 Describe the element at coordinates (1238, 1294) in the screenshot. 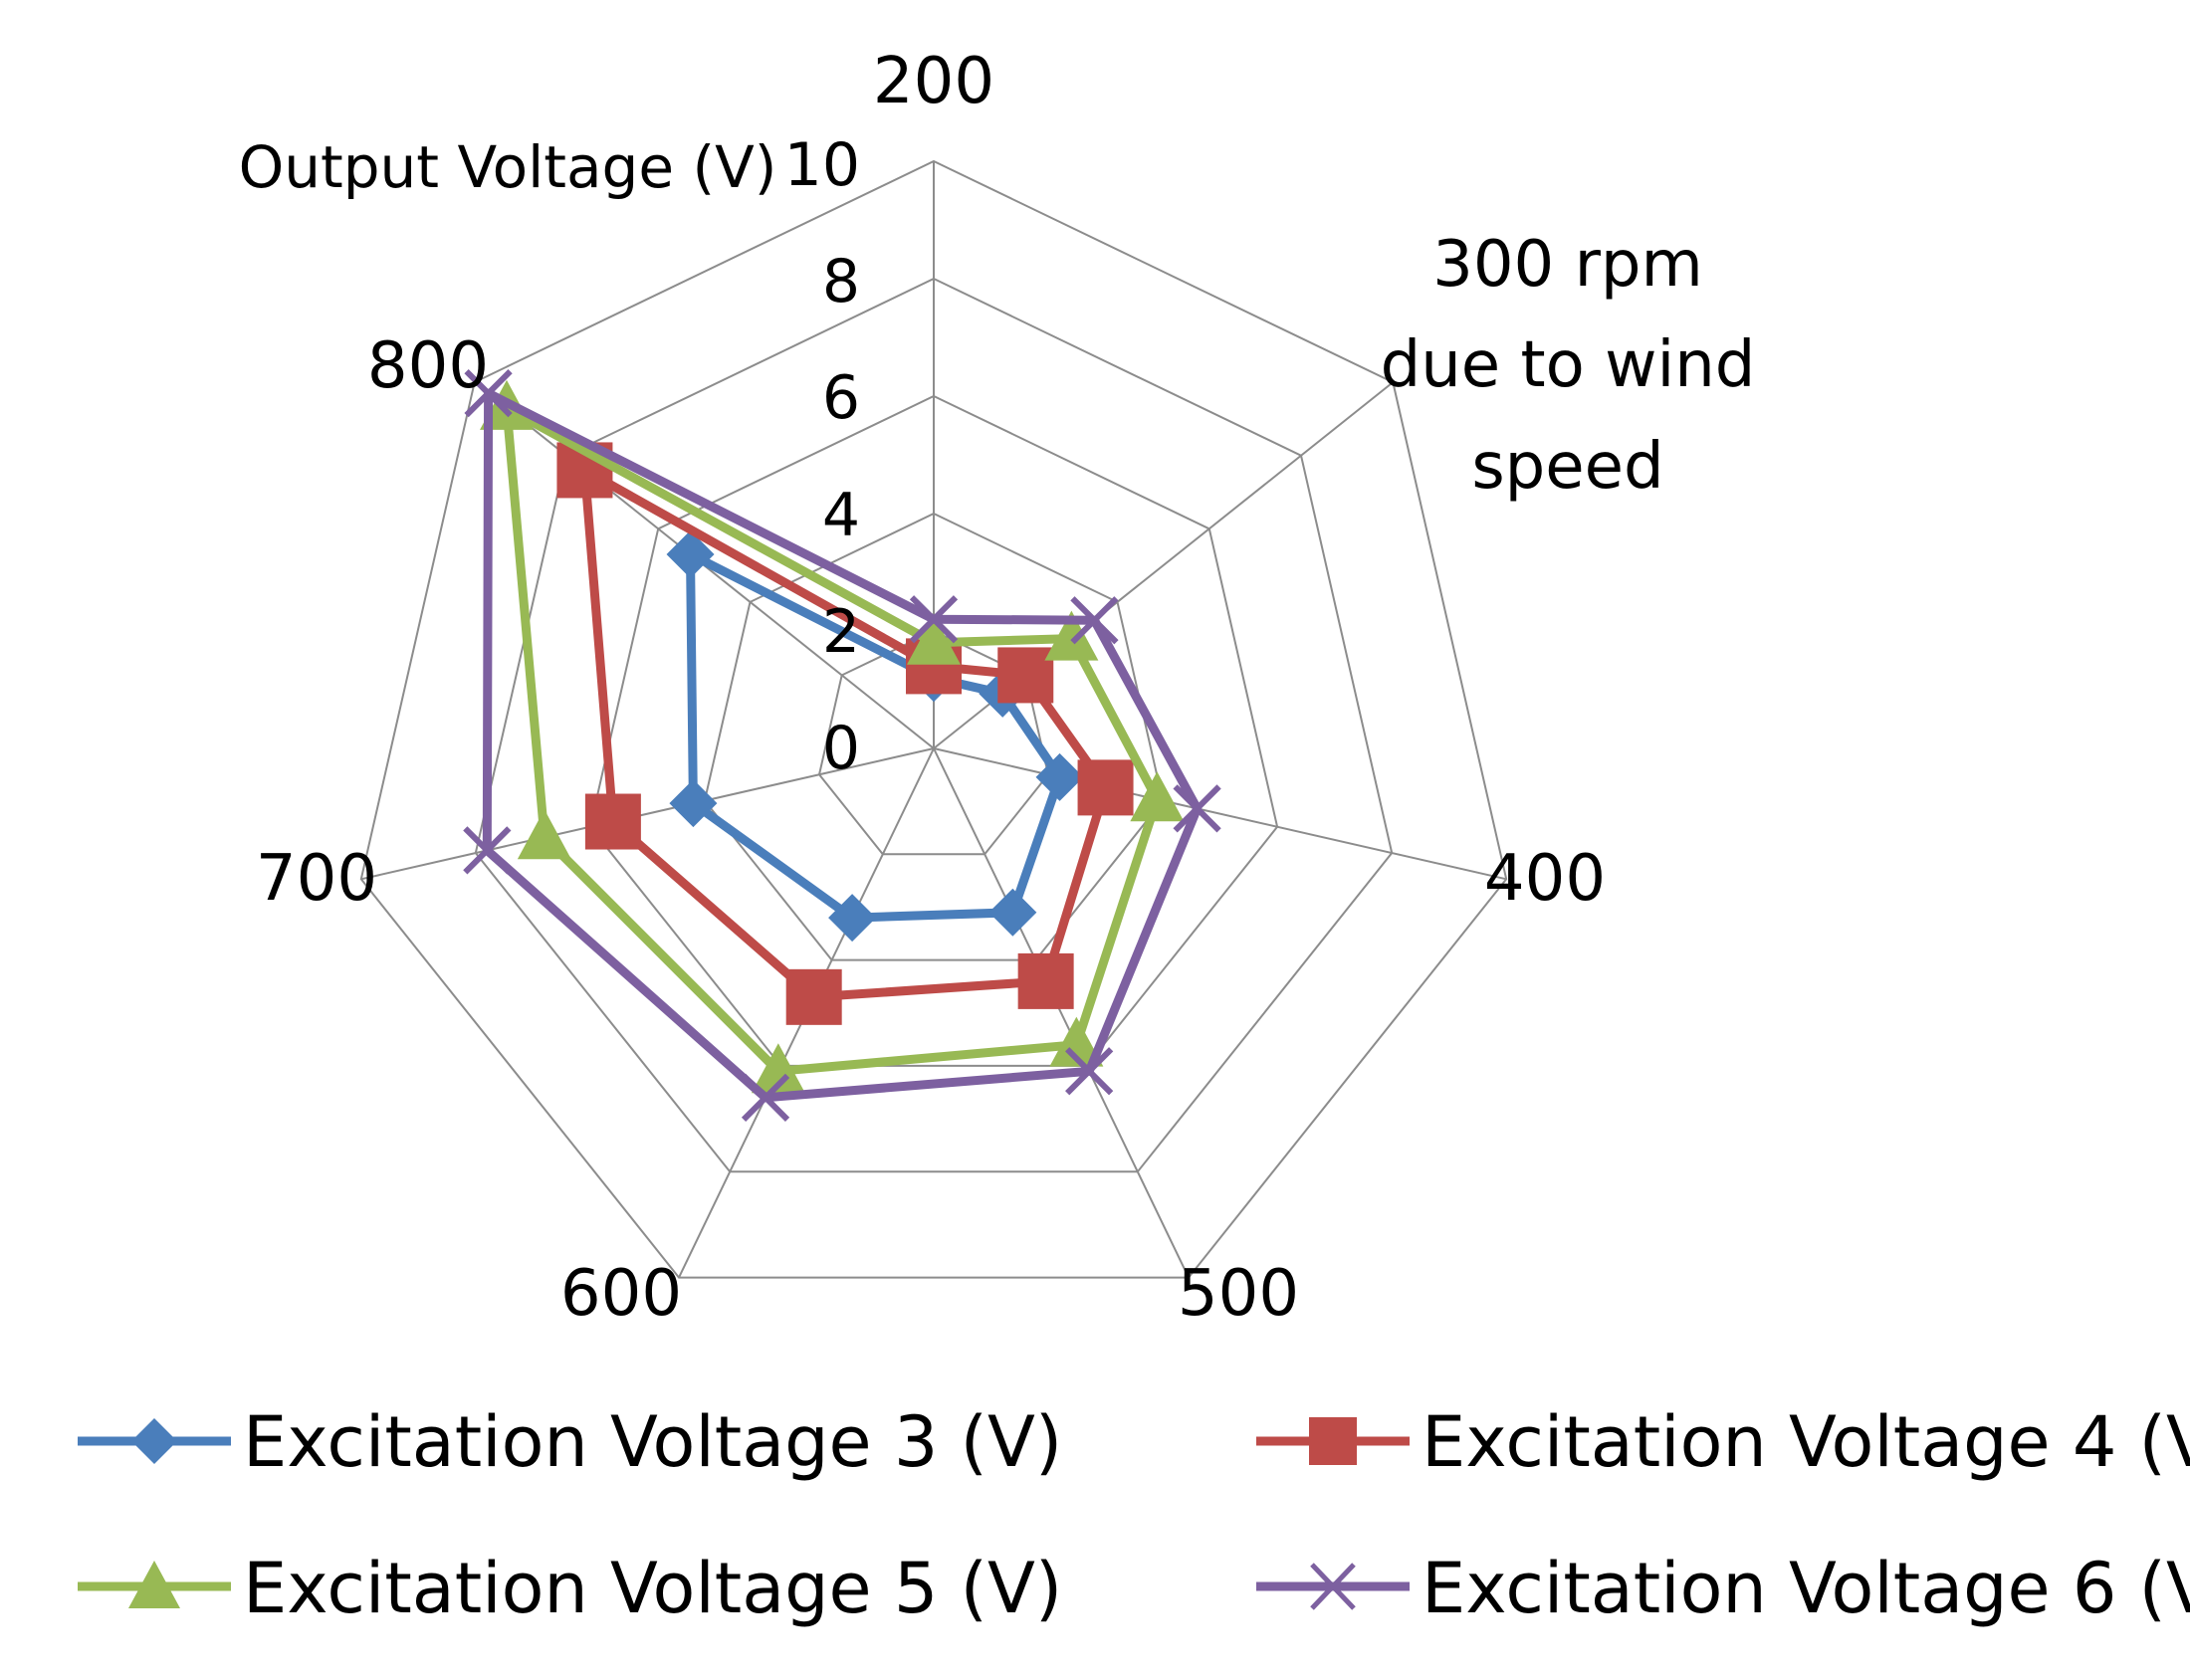

I see `category-label-500: 500` at that location.